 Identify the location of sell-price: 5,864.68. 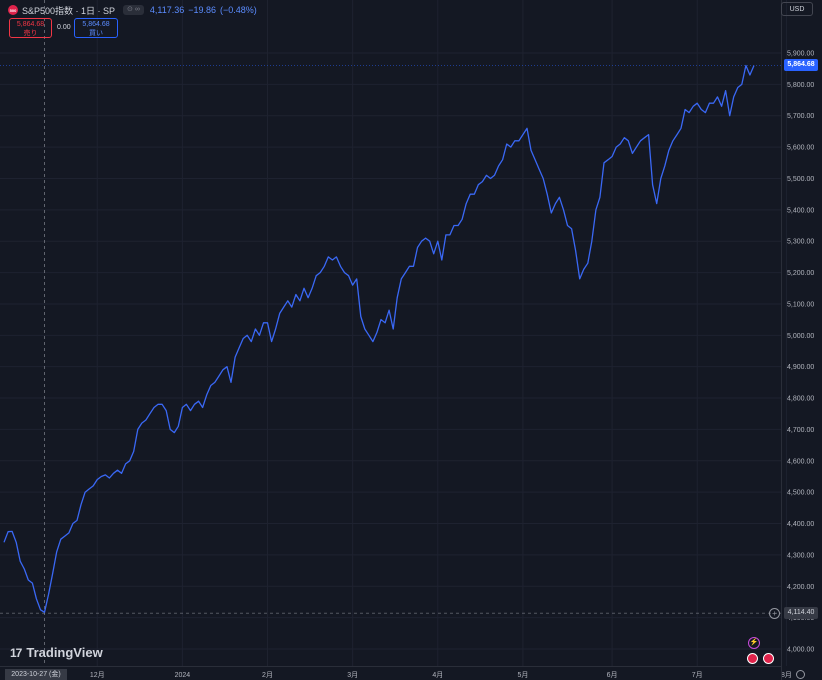
(30, 24).